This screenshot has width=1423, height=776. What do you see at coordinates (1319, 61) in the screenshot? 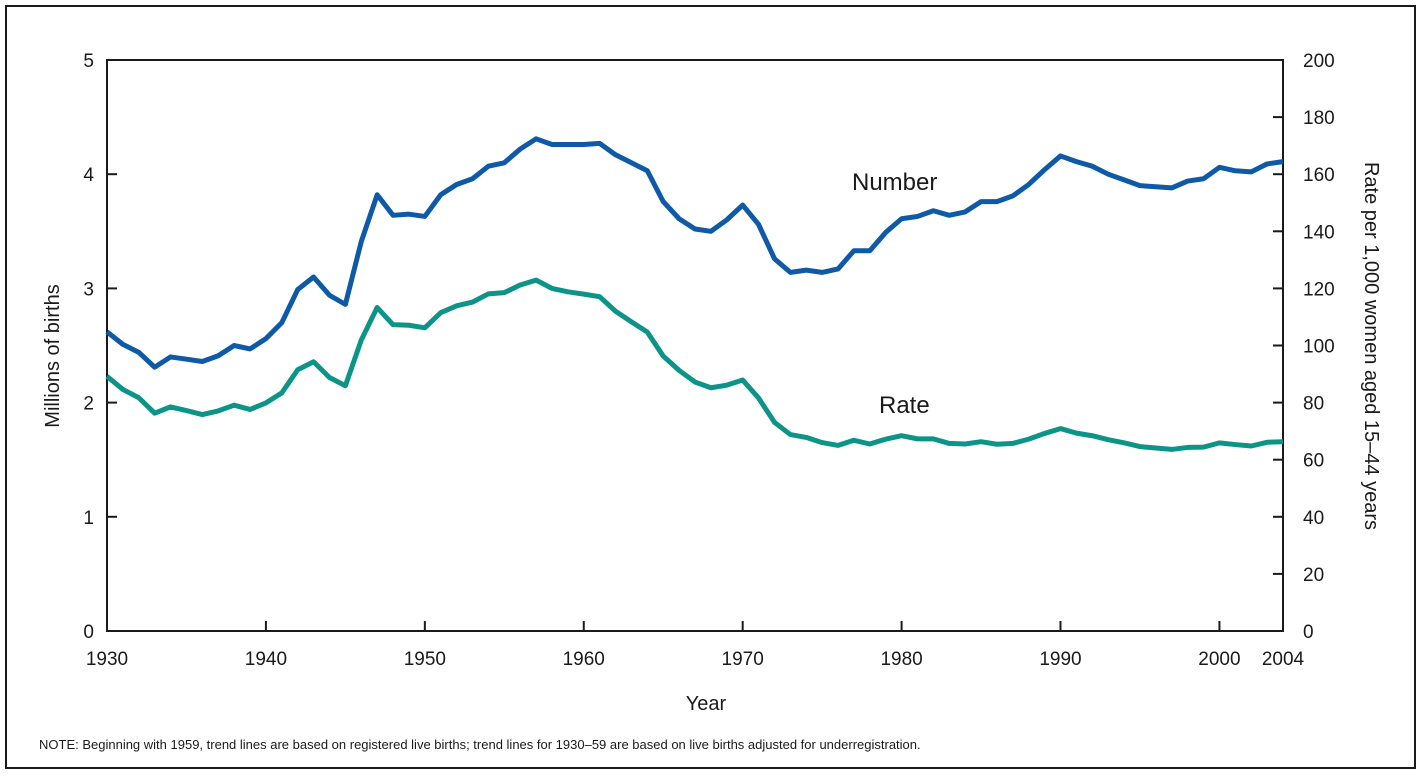
I see `right-y-tick-label: 200` at bounding box center [1319, 61].